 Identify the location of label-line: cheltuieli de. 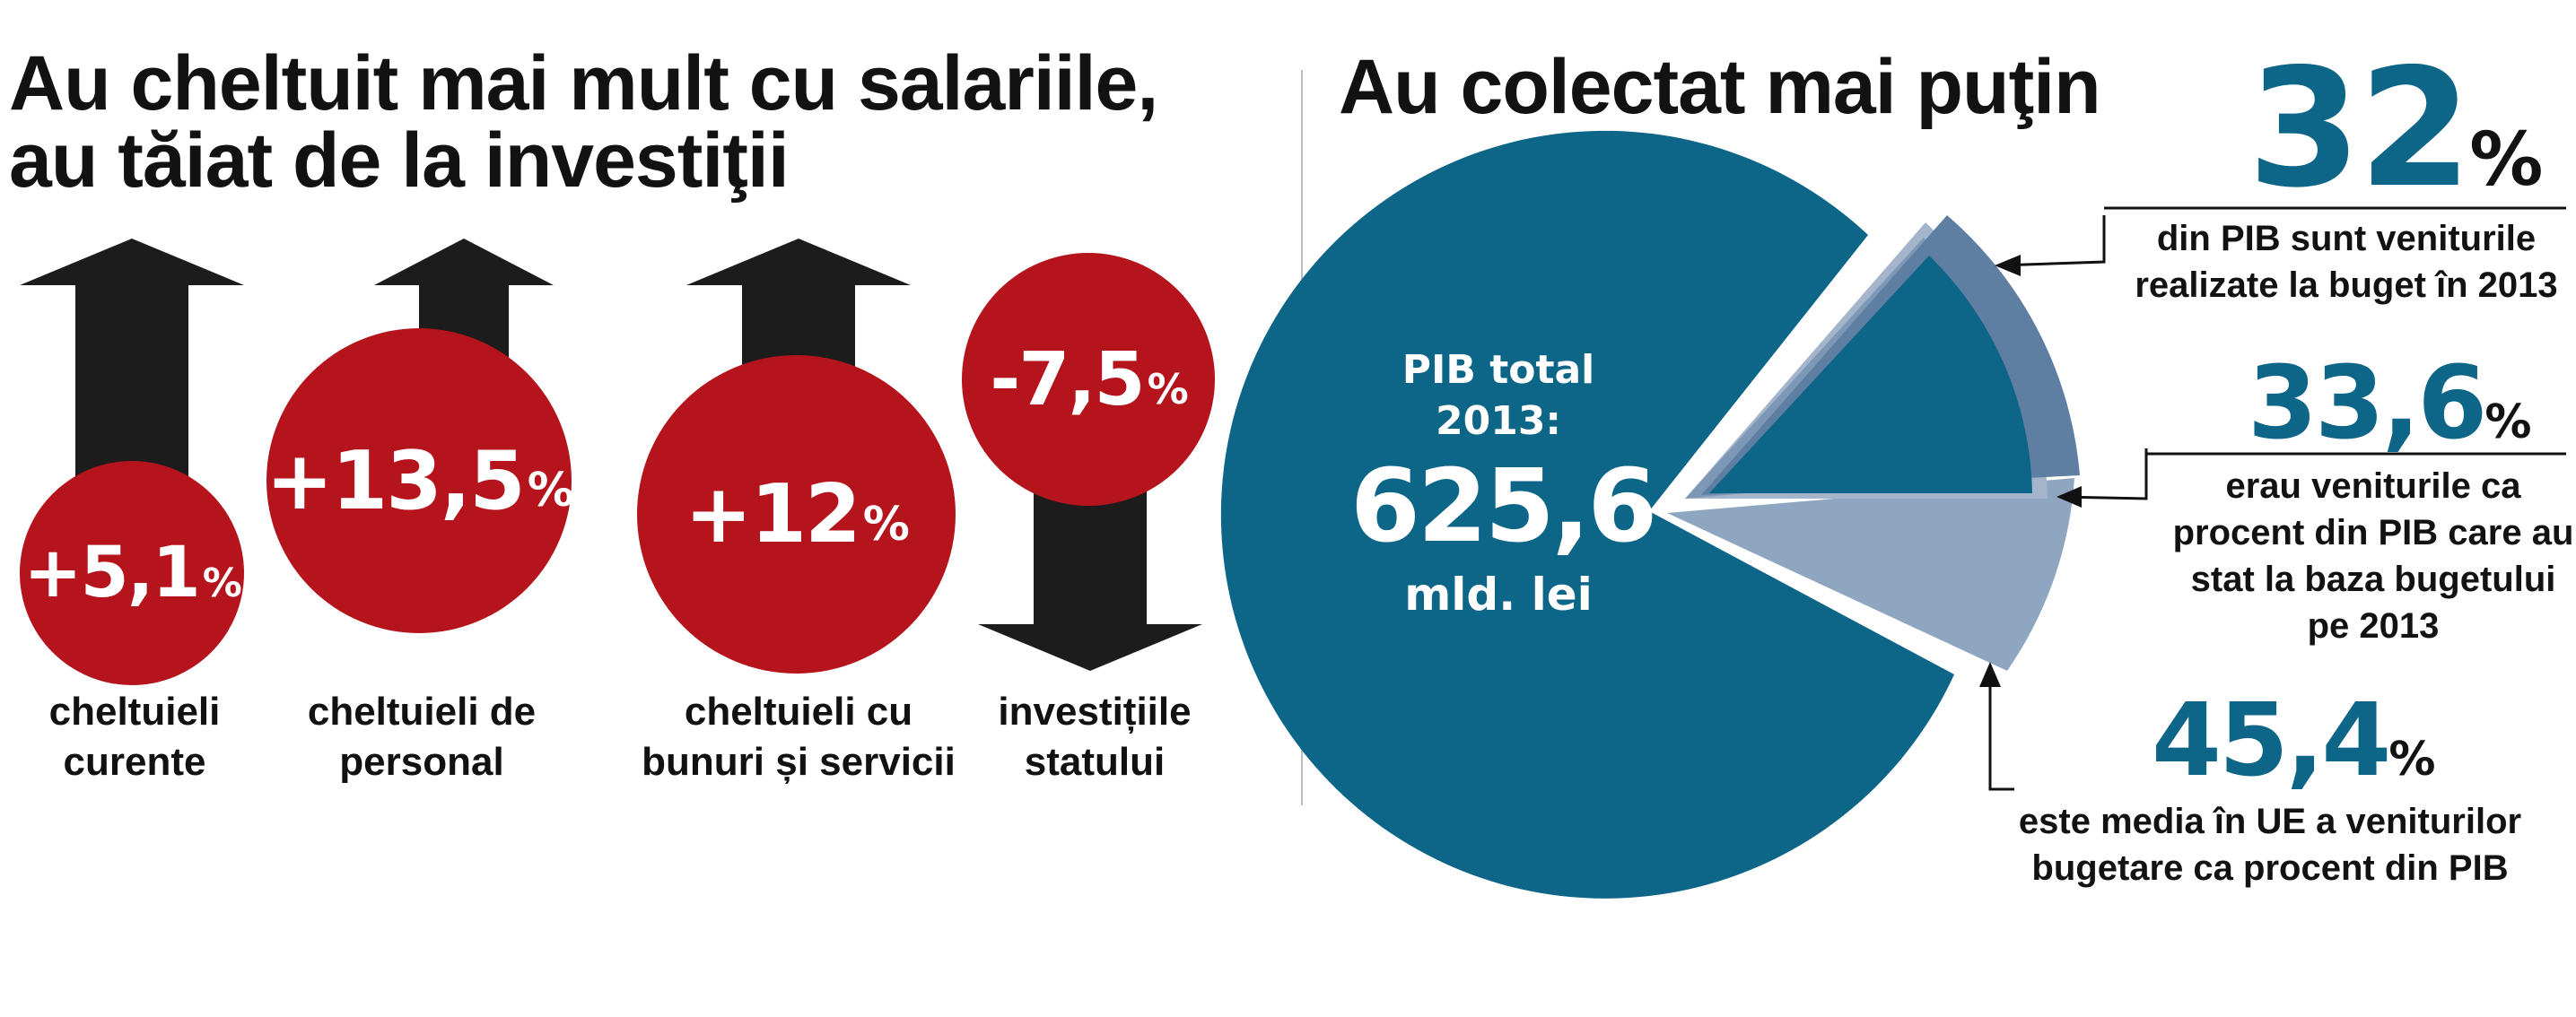
(422, 712).